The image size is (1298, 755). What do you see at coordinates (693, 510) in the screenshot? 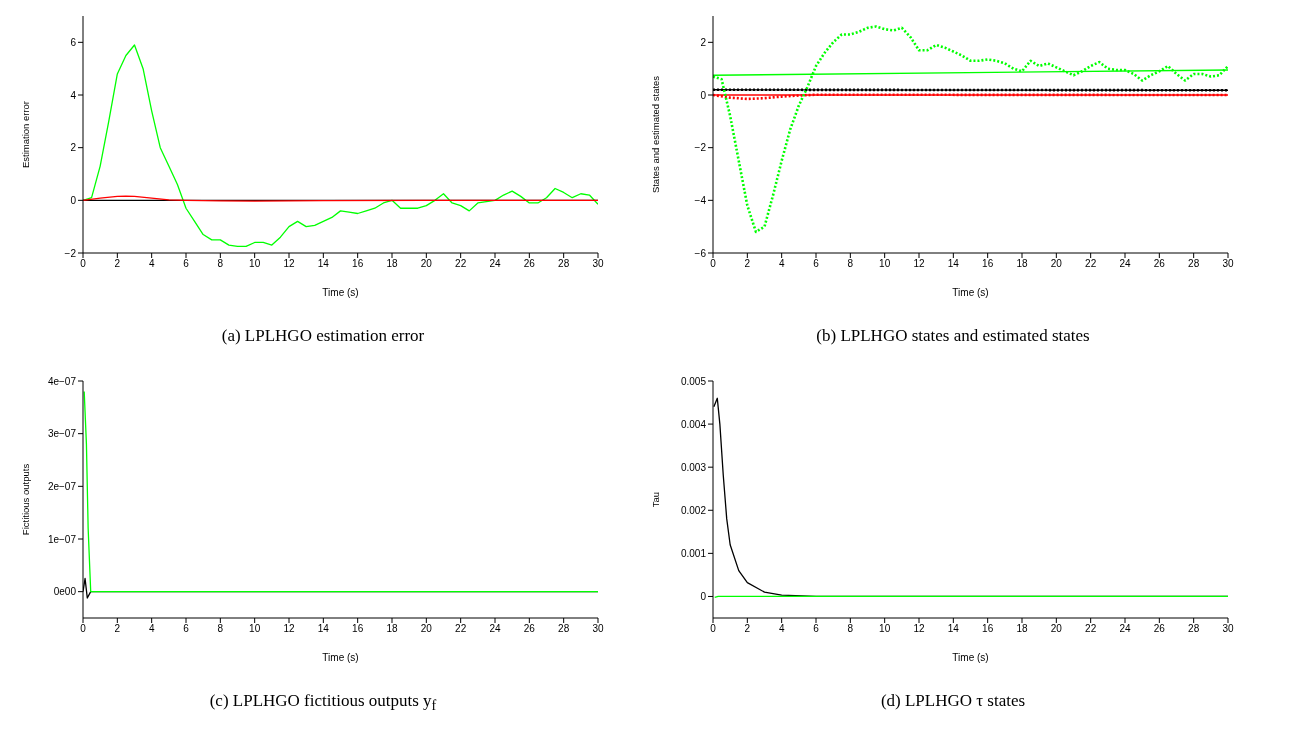
I see `y-tick-label: 0.002` at bounding box center [693, 510].